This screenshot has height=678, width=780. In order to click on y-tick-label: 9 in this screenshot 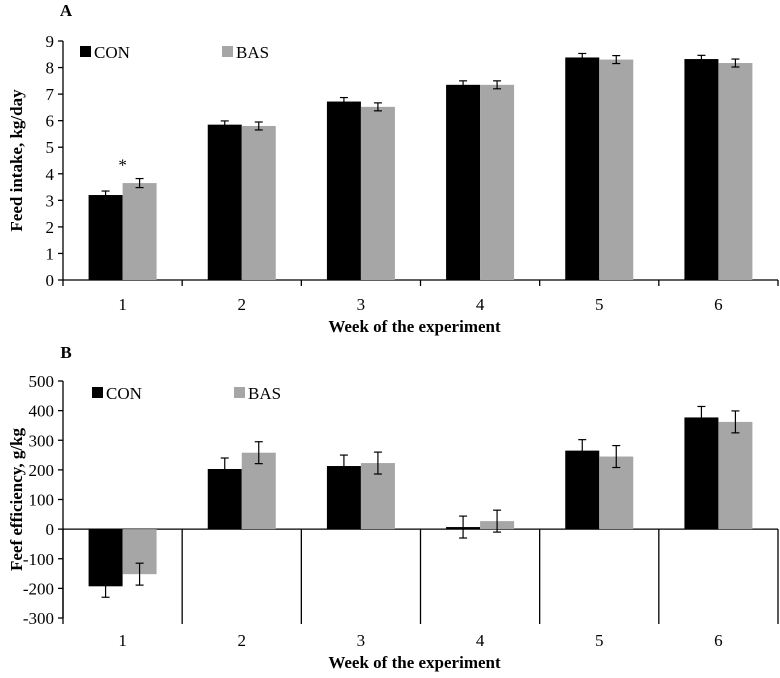, I will do `click(50, 41)`.